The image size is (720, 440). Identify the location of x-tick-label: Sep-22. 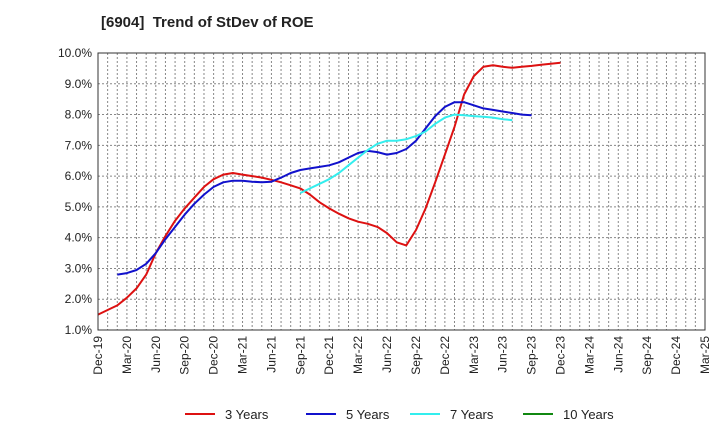
(416, 355).